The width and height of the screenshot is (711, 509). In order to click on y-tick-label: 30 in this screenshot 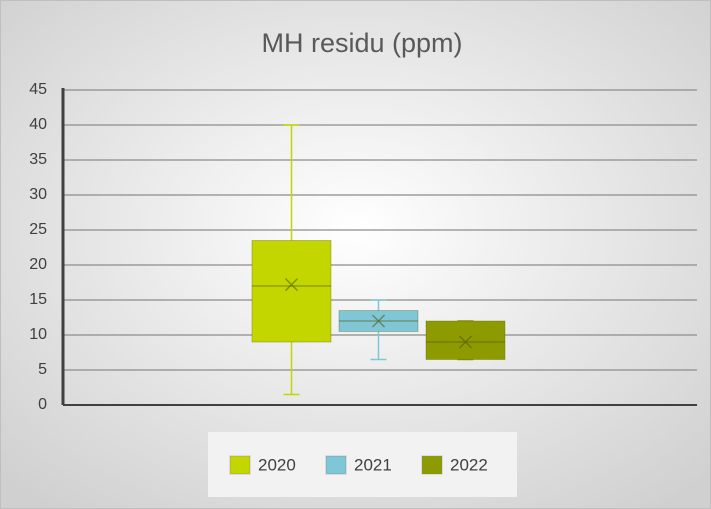, I will do `click(38, 194)`.